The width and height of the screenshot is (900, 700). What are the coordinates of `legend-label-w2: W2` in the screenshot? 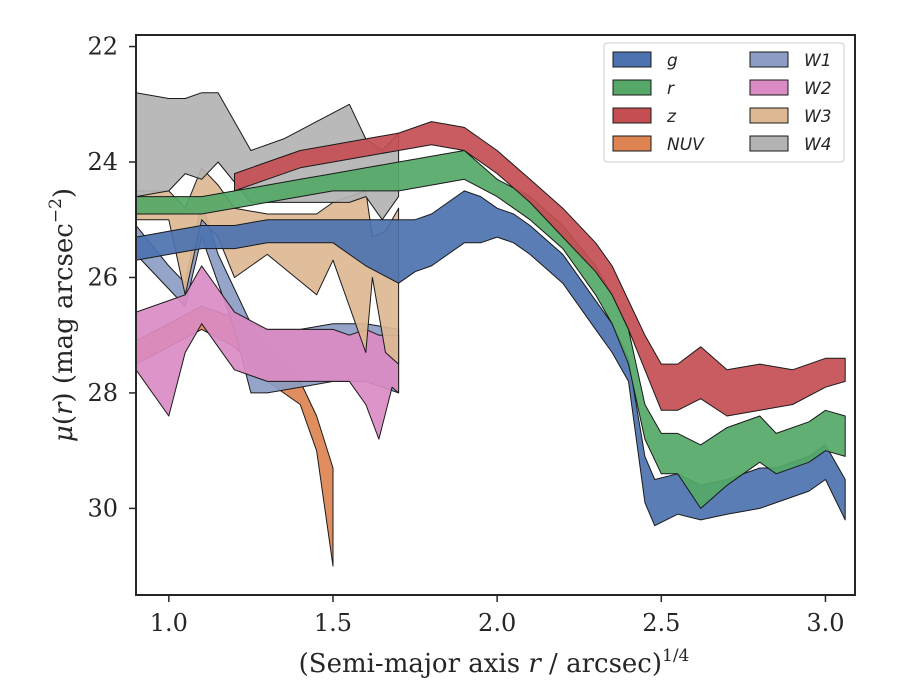 It's located at (818, 89).